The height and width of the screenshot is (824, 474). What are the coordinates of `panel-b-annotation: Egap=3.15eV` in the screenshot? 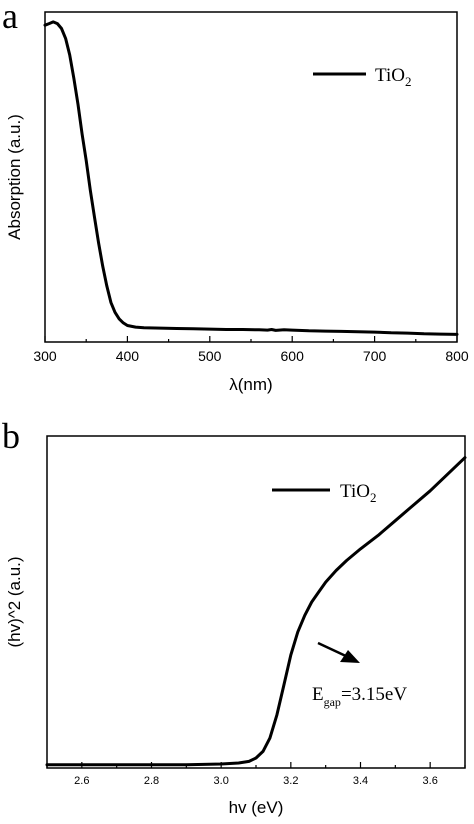 It's located at (359, 675).